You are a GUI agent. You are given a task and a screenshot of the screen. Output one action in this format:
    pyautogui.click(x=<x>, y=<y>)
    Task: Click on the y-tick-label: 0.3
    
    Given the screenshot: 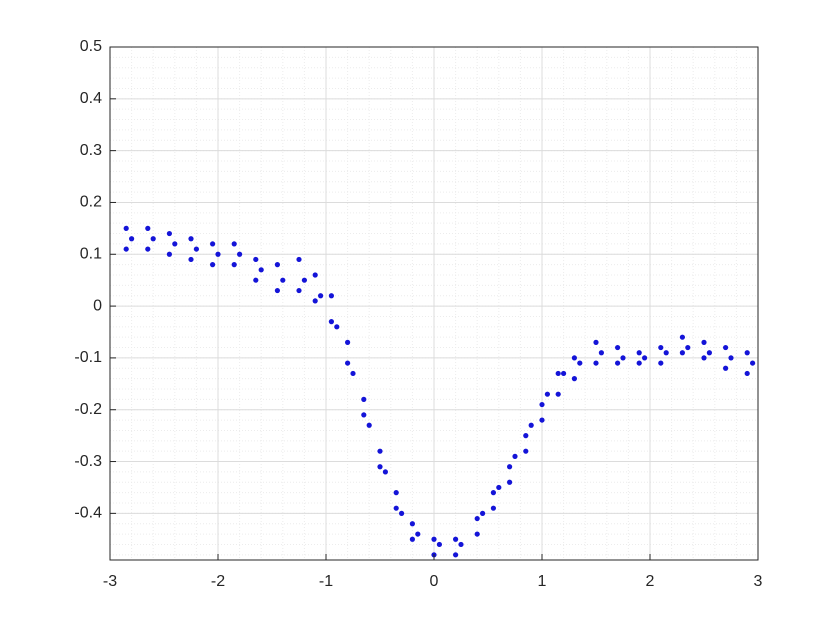 What is the action you would take?
    pyautogui.click(x=91, y=150)
    